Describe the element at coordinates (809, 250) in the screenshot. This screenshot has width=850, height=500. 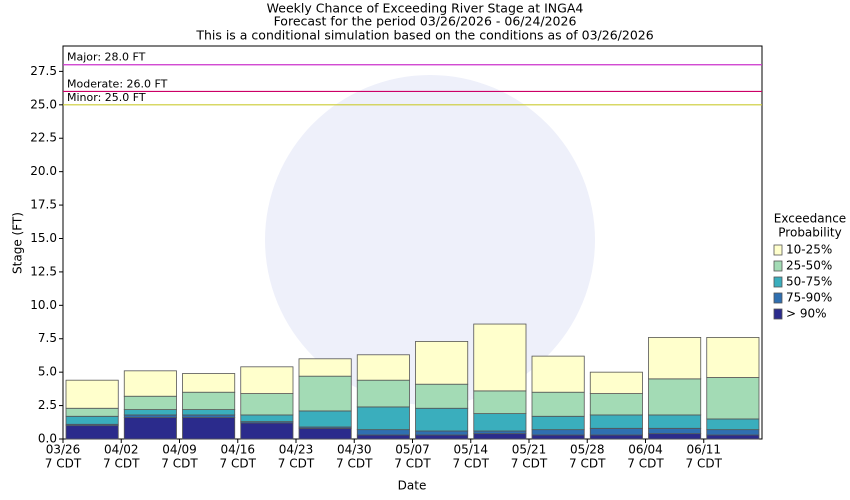
I see `legend-label: 10-25%` at that location.